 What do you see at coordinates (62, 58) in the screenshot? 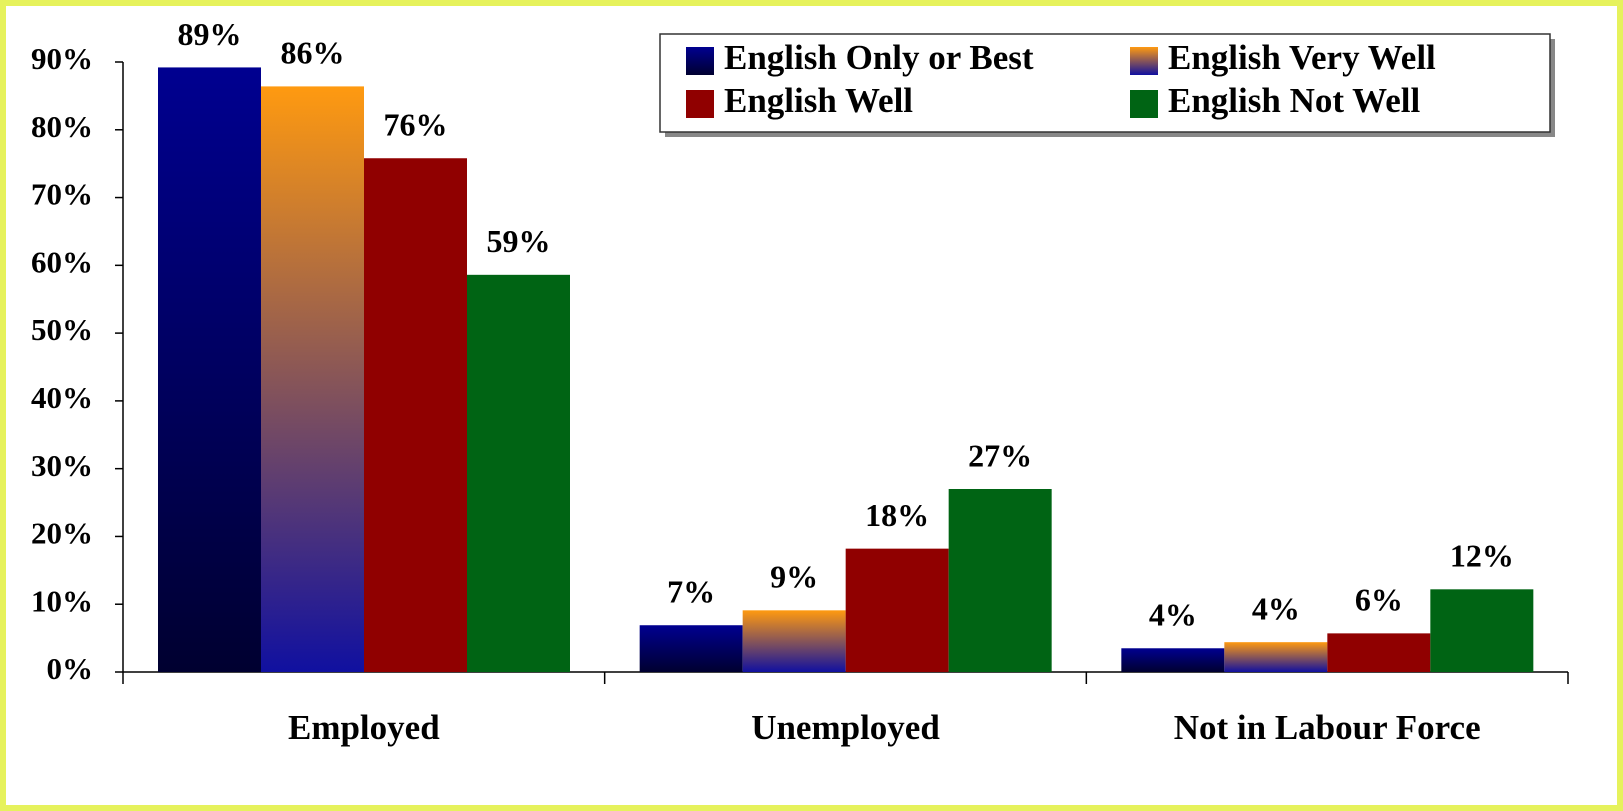
I see `y-tick-label: 90%` at bounding box center [62, 58].